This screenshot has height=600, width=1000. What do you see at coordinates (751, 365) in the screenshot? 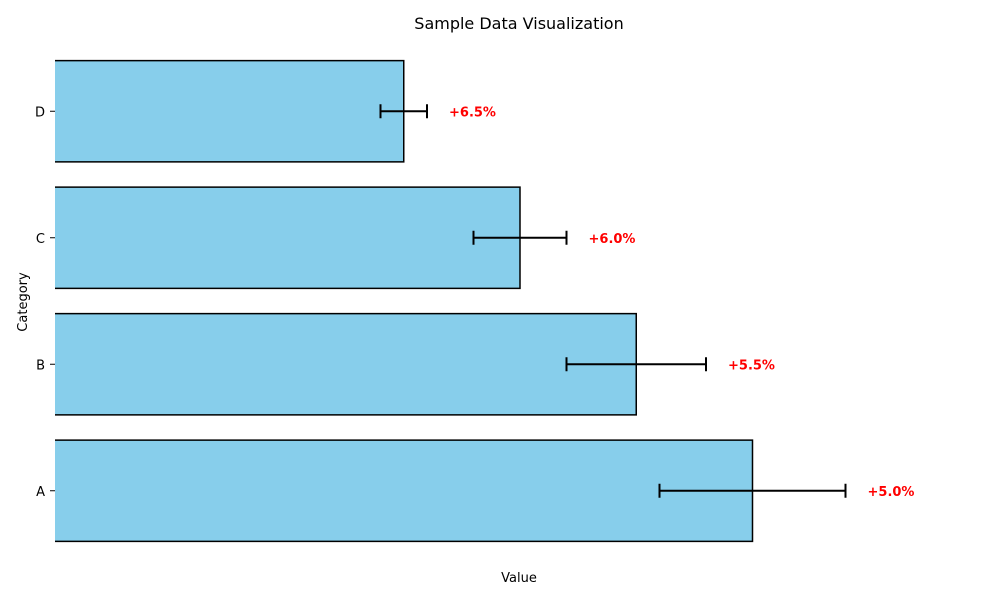
I see `annotation-b: +5.5%` at bounding box center [751, 365].